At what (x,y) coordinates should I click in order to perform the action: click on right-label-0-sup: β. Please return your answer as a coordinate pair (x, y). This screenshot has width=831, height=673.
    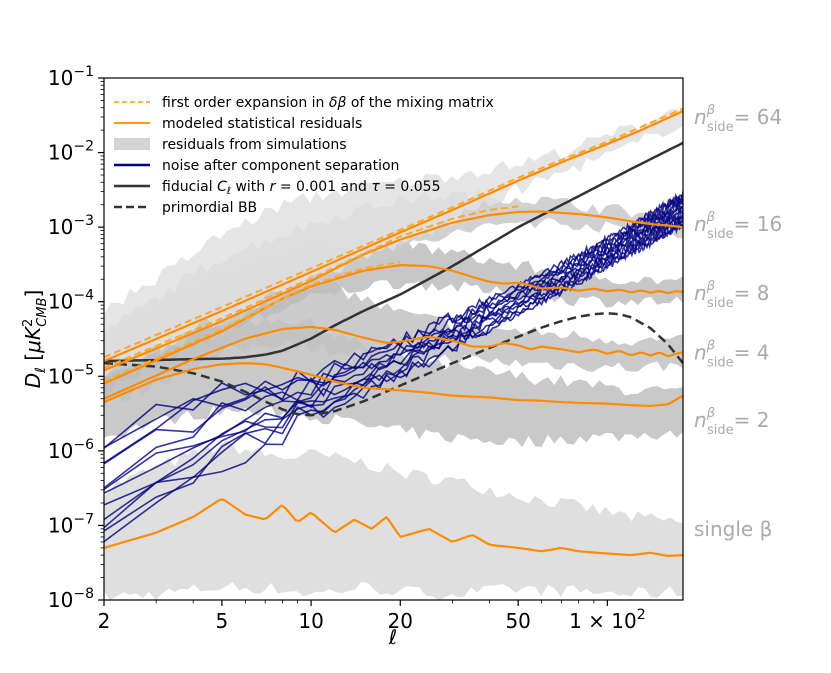
    Looking at the image, I should click on (710, 110).